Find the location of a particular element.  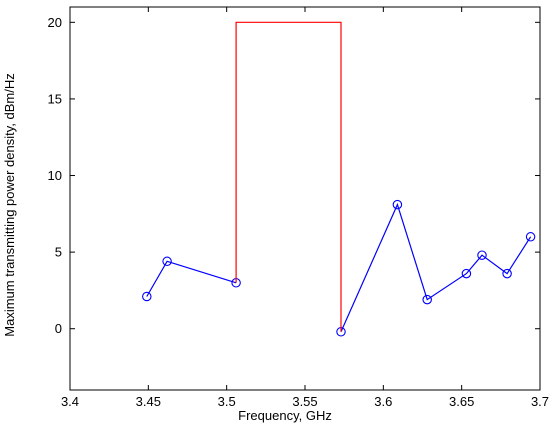

y-tick-label: 10 is located at coordinates (55, 175).